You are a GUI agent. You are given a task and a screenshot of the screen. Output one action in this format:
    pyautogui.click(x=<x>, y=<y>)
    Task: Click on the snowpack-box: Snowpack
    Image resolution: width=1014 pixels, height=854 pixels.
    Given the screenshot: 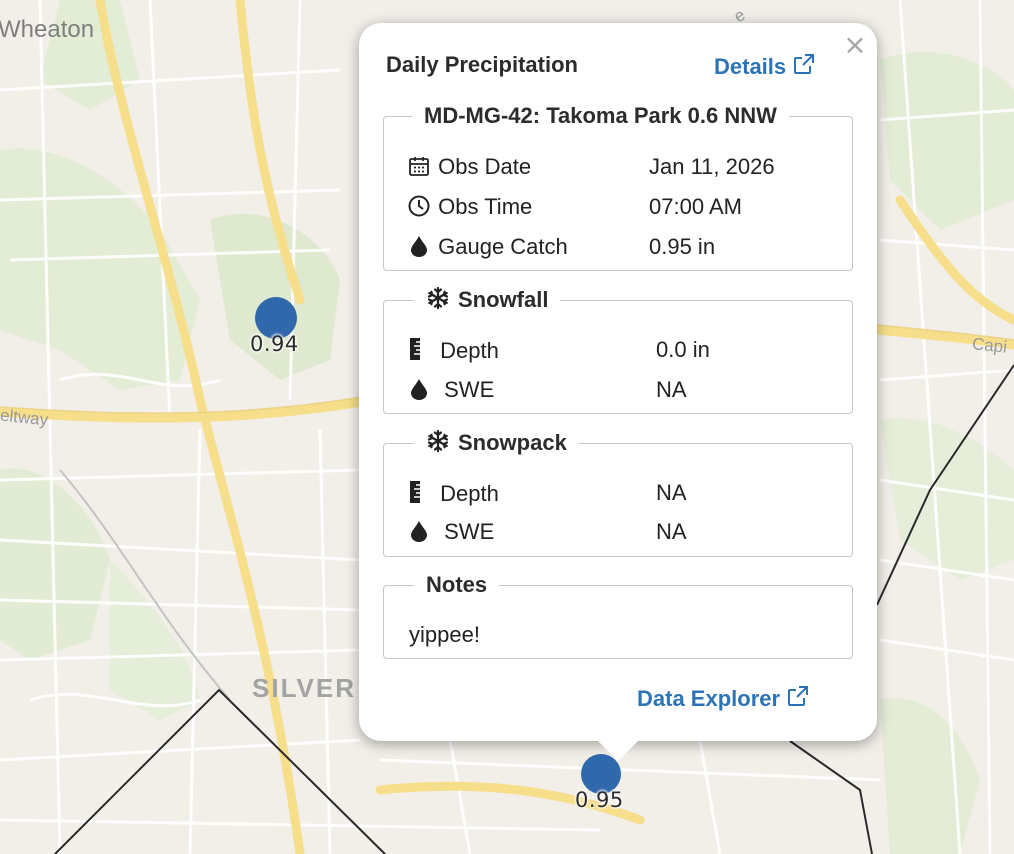 What is the action you would take?
    pyautogui.click(x=618, y=493)
    